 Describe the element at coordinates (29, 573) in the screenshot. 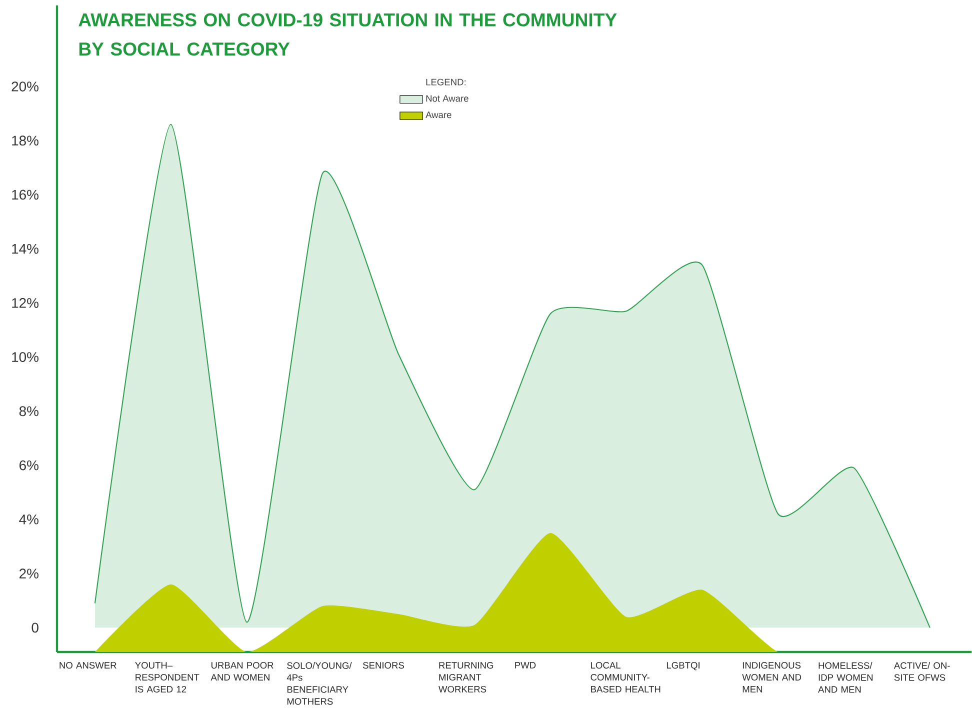

I see `y-tick-label: 2%` at that location.